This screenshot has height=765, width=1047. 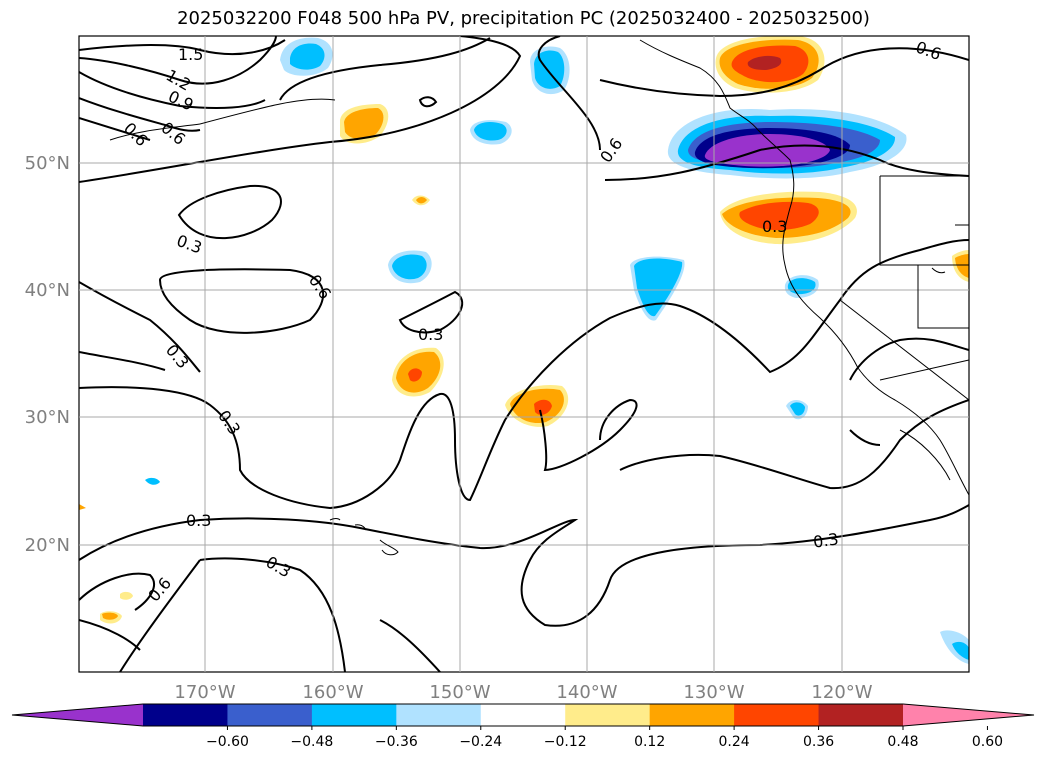 I want to click on colorbar-tick-label: 0.12, so click(x=649, y=742).